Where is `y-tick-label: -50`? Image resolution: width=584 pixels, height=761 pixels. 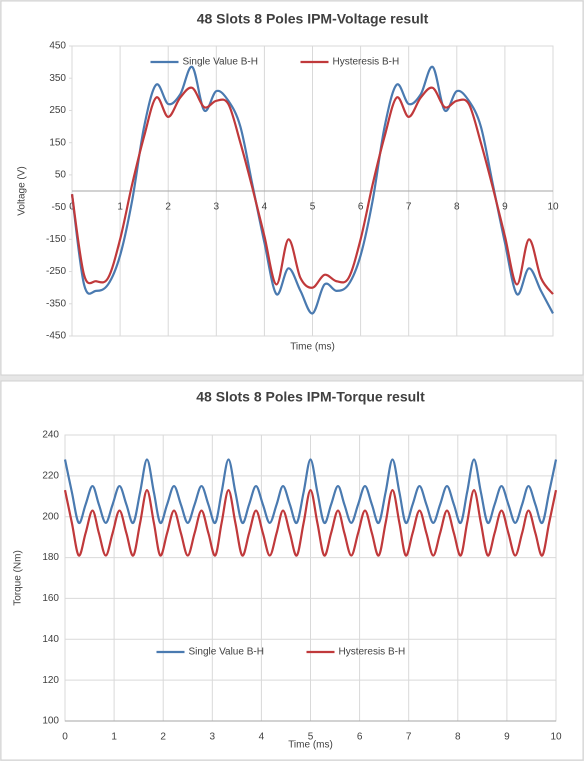
y-tick-label: -50 is located at coordinates (59, 207).